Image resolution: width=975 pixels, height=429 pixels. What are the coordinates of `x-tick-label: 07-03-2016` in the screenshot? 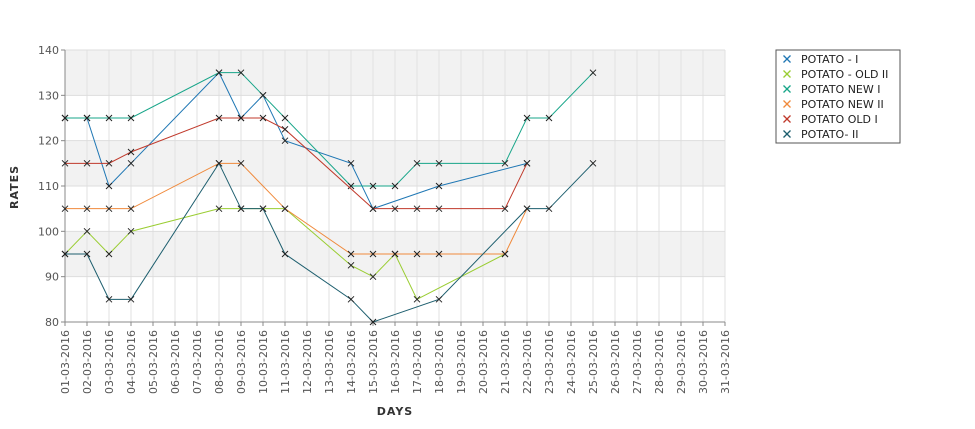 It's located at (197, 362).